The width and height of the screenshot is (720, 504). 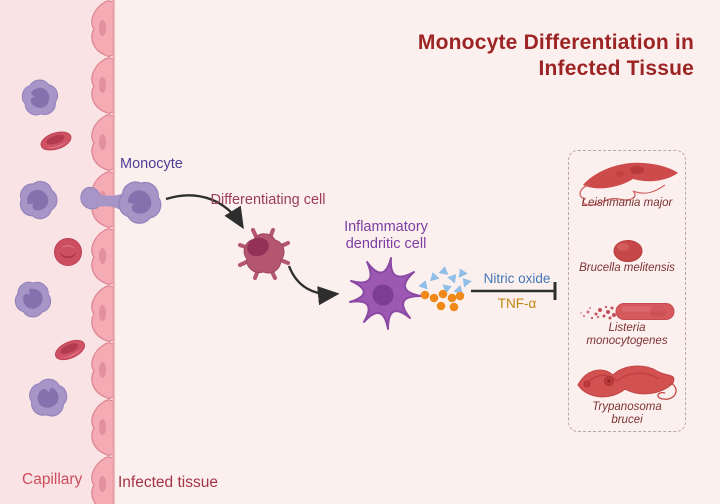 What do you see at coordinates (122, 202) in the screenshot?
I see `monocyte-transmigrating-cell` at bounding box center [122, 202].